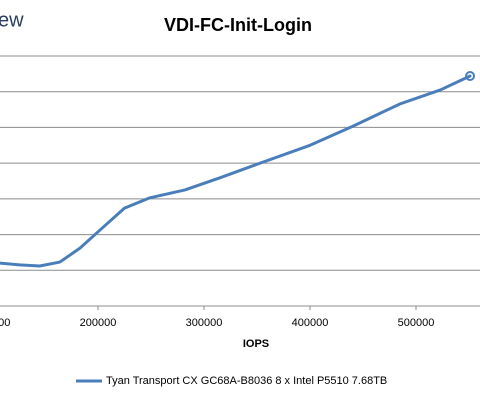  Describe the element at coordinates (310, 323) in the screenshot. I see `x-tick-label: 400000` at that location.